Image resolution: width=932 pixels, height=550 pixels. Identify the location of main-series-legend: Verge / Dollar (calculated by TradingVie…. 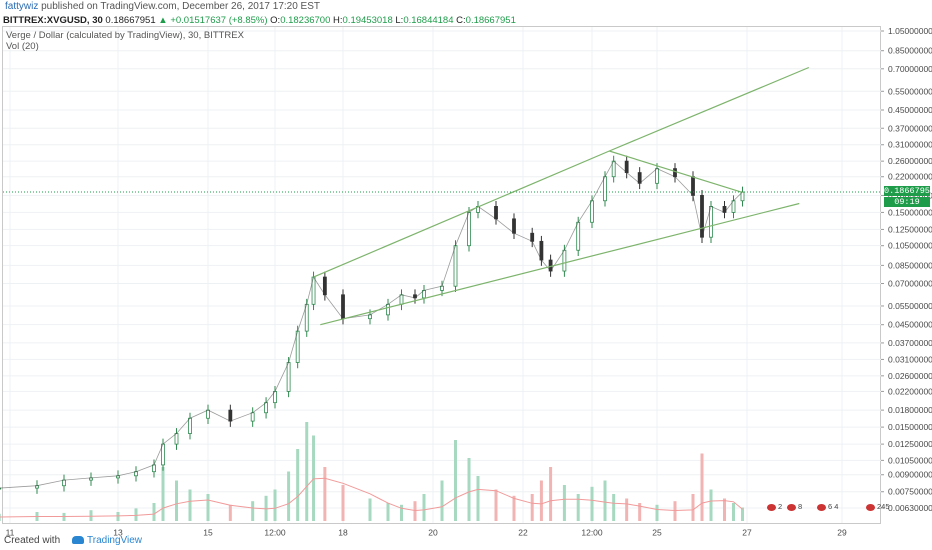
(125, 35).